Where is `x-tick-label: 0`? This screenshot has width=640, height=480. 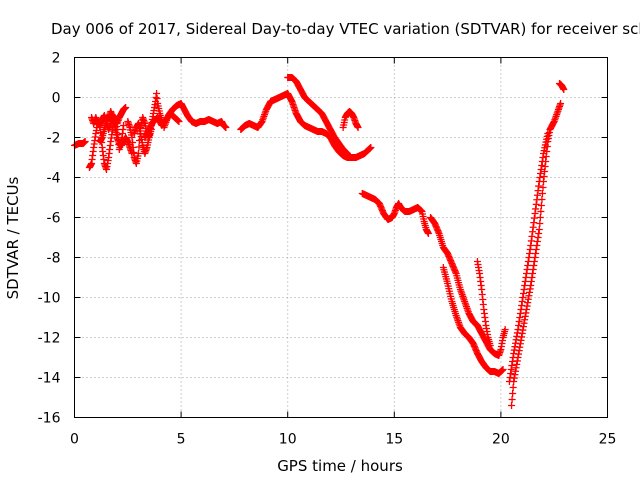
x-tick-label: 0 is located at coordinates (74, 440).